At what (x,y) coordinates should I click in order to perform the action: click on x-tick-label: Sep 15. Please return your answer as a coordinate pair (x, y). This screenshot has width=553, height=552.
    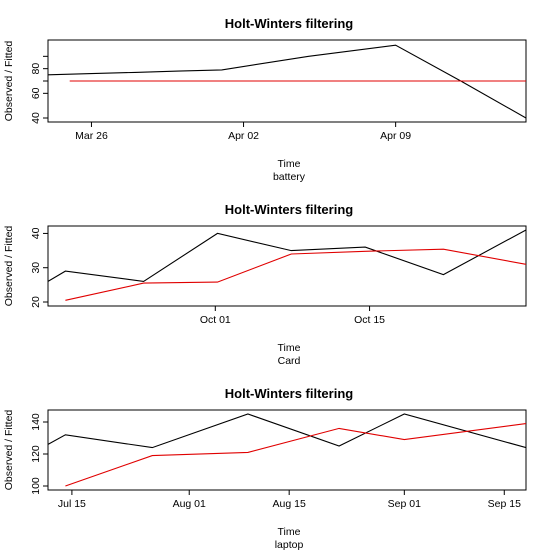
    Looking at the image, I should click on (504, 504).